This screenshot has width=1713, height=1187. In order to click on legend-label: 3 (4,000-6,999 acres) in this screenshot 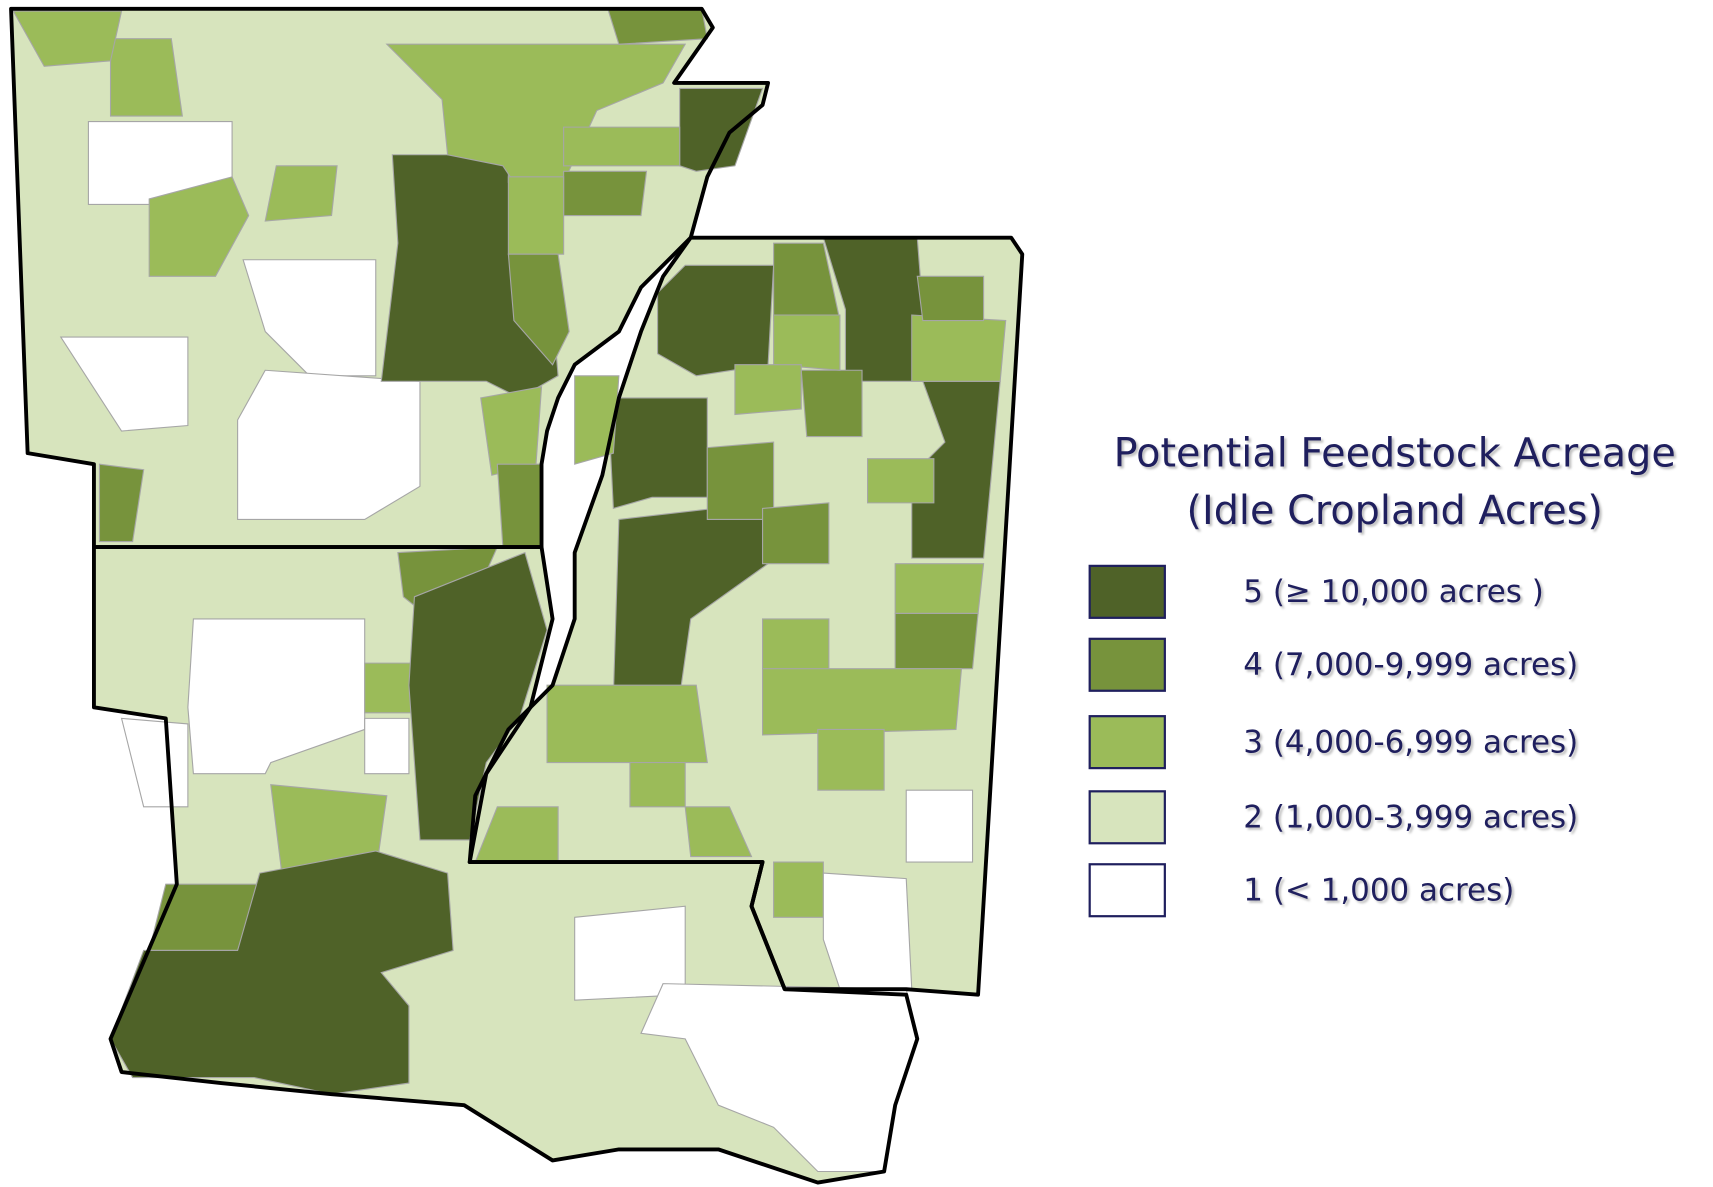, I will do `click(1410, 742)`.